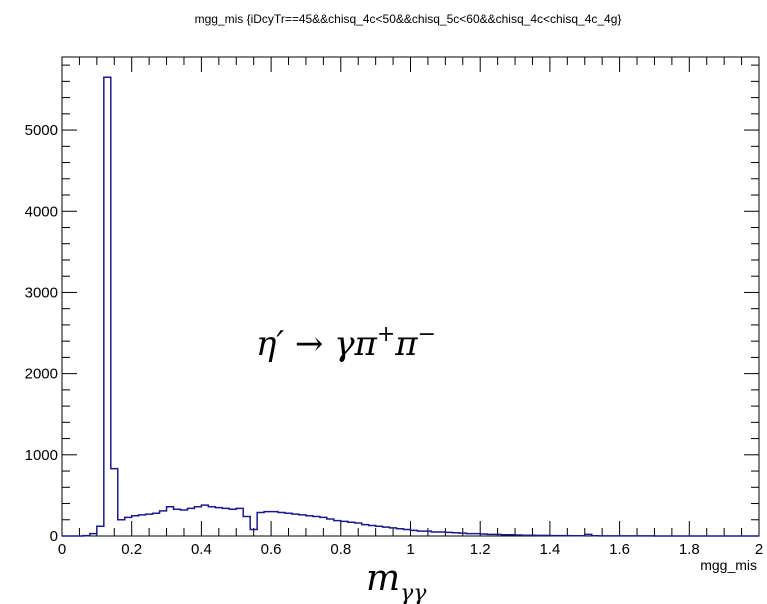 Image resolution: width=767 pixels, height=604 pixels. Describe the element at coordinates (41, 455) in the screenshot. I see `y-tick-label: 1000` at that location.